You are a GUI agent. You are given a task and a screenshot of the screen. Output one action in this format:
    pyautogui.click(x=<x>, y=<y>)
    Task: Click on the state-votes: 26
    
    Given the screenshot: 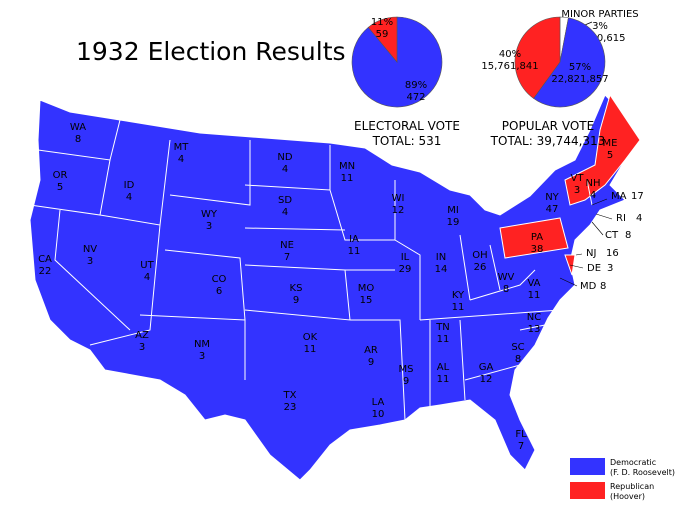 What is the action you would take?
    pyautogui.click(x=480, y=267)
    